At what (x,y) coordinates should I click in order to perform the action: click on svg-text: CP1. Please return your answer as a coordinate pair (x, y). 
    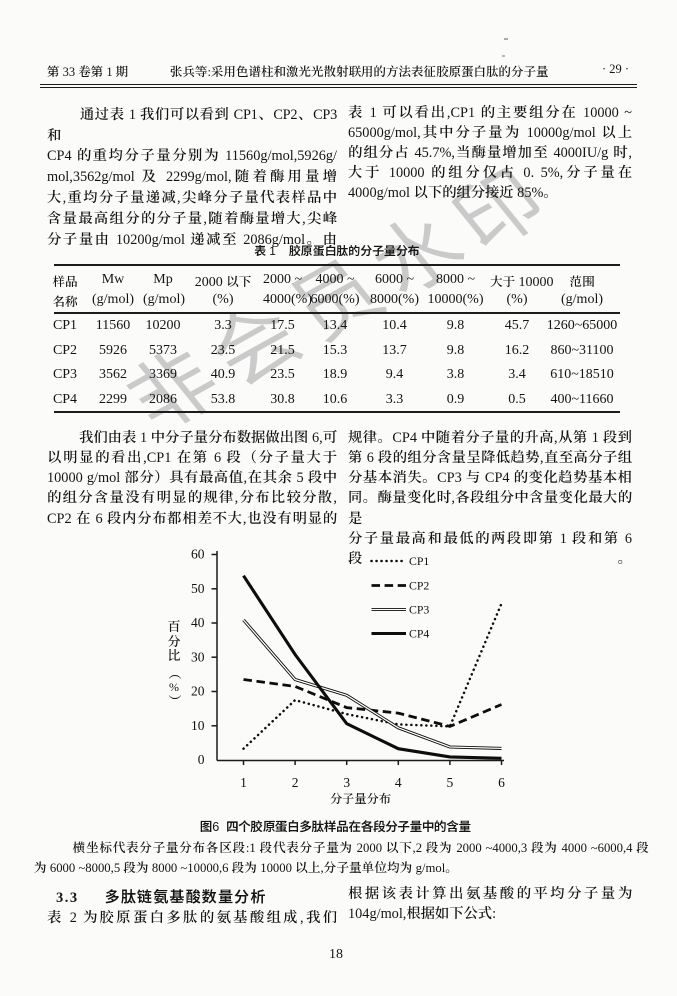
    Looking at the image, I should click on (419, 561).